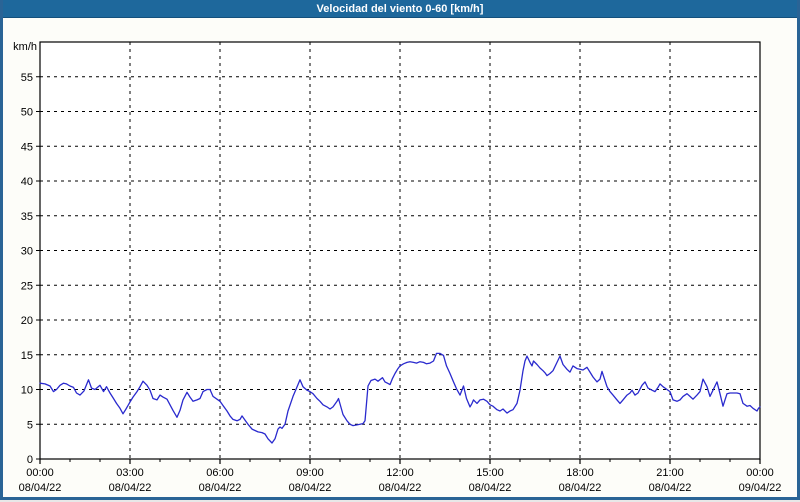  I want to click on y-tick-label-20: 20, so click(27, 321).